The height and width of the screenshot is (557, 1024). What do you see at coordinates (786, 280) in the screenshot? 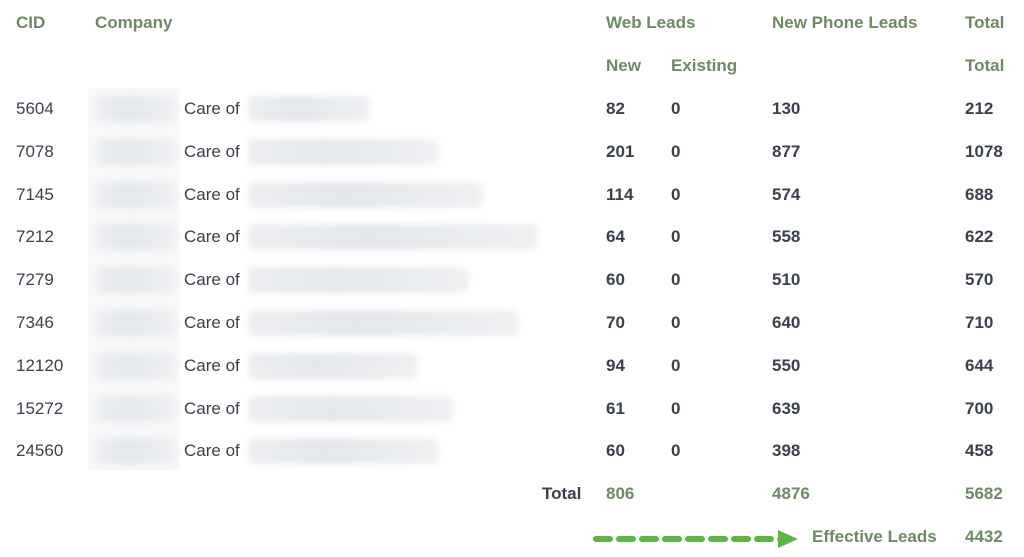
I see `row-phone-leads: 510` at bounding box center [786, 280].